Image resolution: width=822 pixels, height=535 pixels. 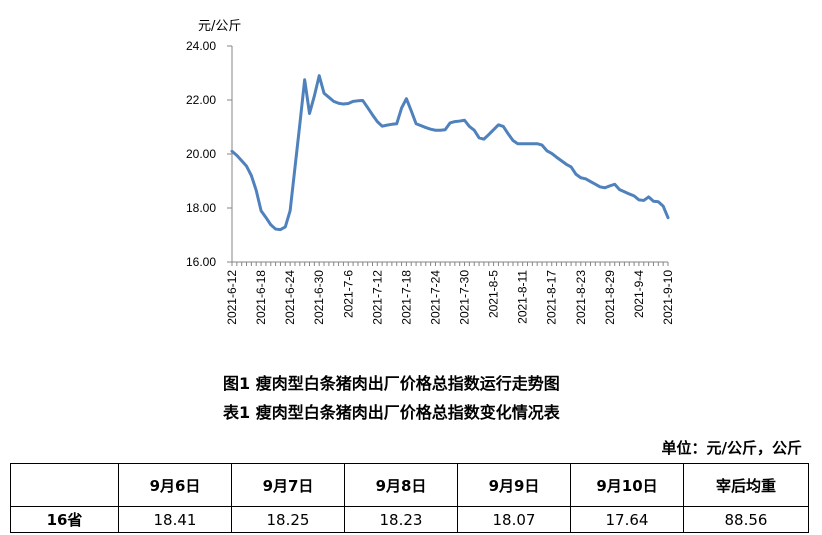 I want to click on x-tick-label: 2021-7-12, so click(x=377, y=297).